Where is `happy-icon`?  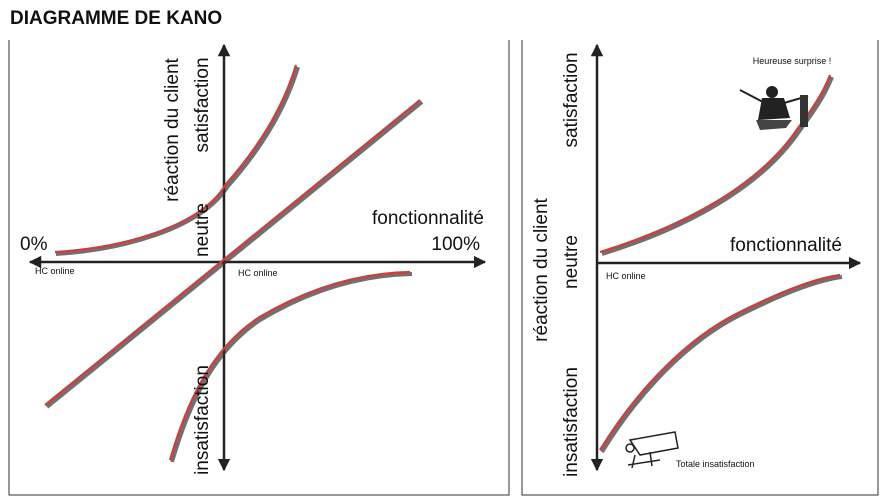
happy-icon is located at coordinates (774, 108).